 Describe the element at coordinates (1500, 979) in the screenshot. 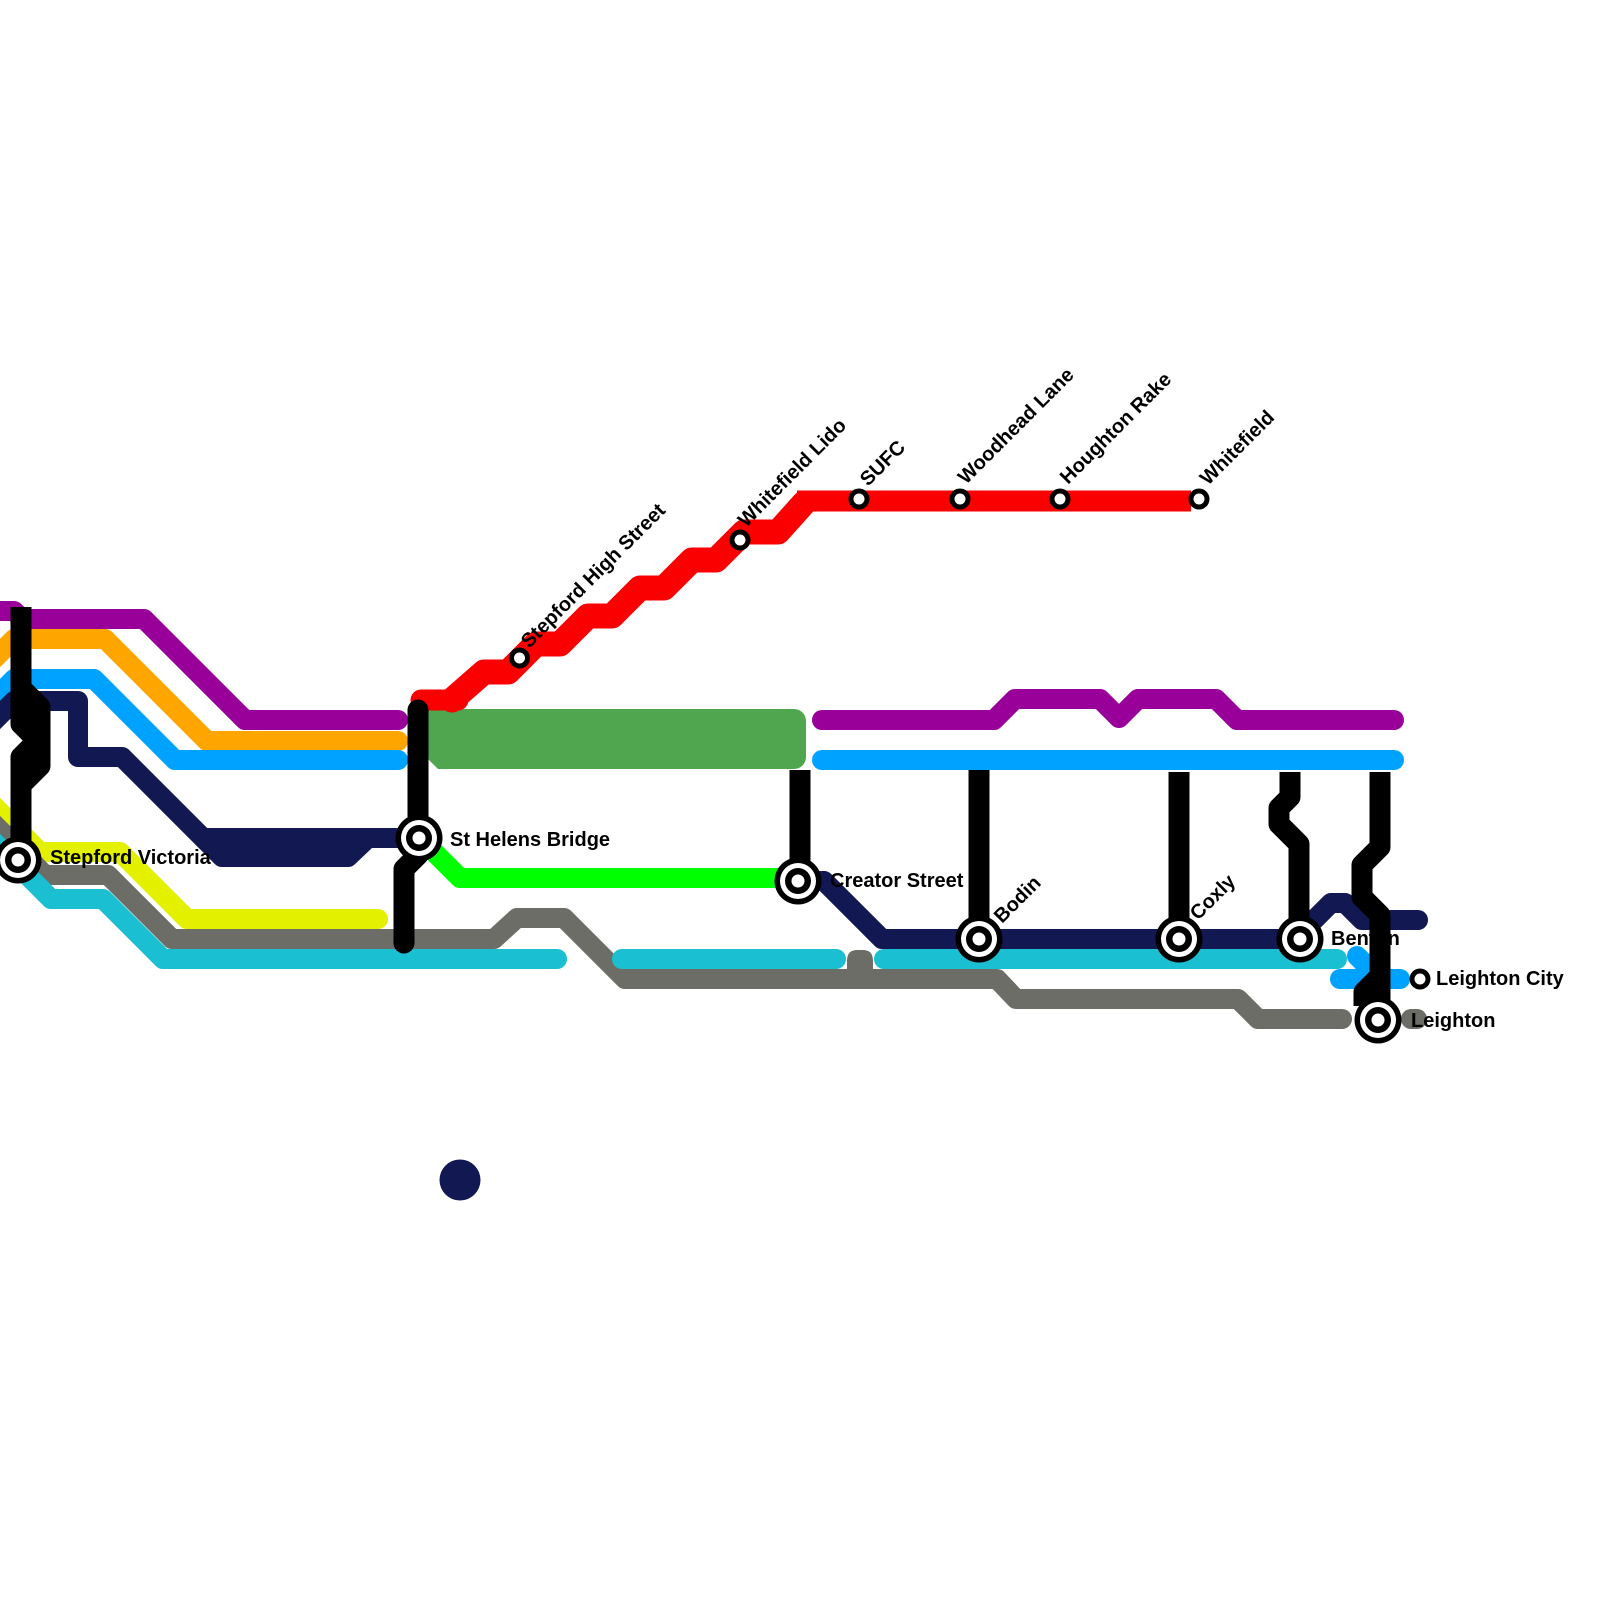

I see `svg-text: Leighton City` at that location.